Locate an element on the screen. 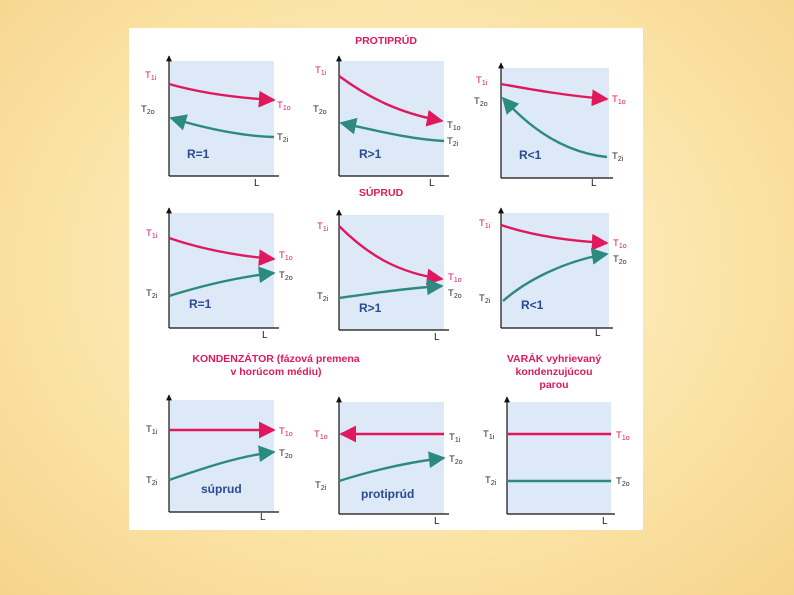  panel-suprud-r1: T1i T2i T1o T2o R=1 L is located at coordinates (219, 274).